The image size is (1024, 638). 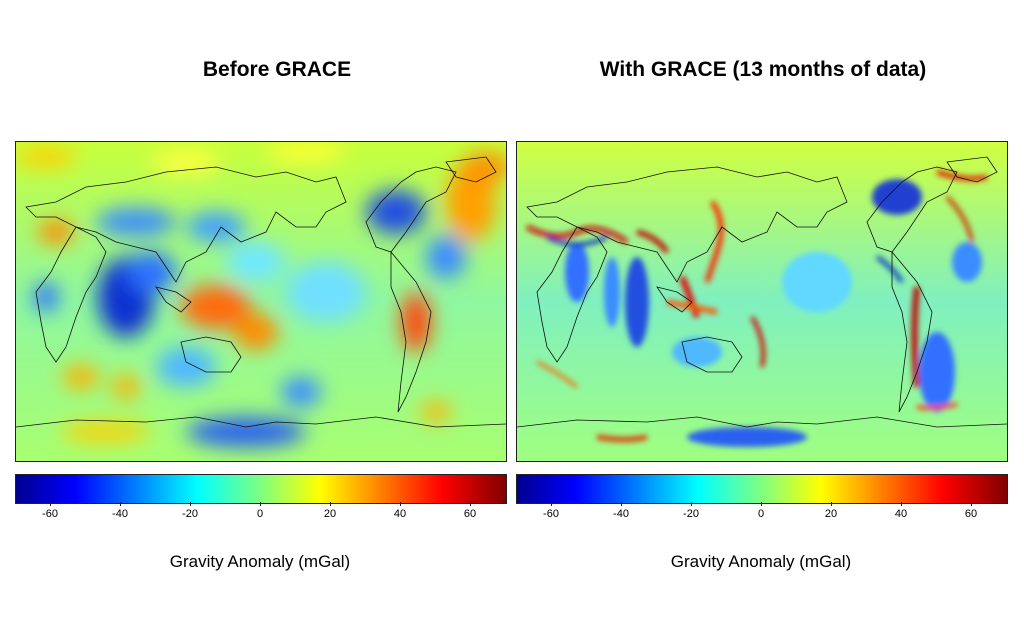 What do you see at coordinates (261, 489) in the screenshot?
I see `left-colorbar` at bounding box center [261, 489].